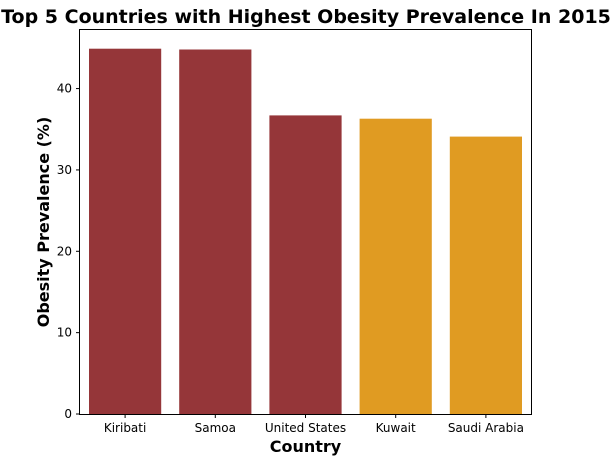  Describe the element at coordinates (395, 266) in the screenshot. I see `bar-kuwait` at that location.